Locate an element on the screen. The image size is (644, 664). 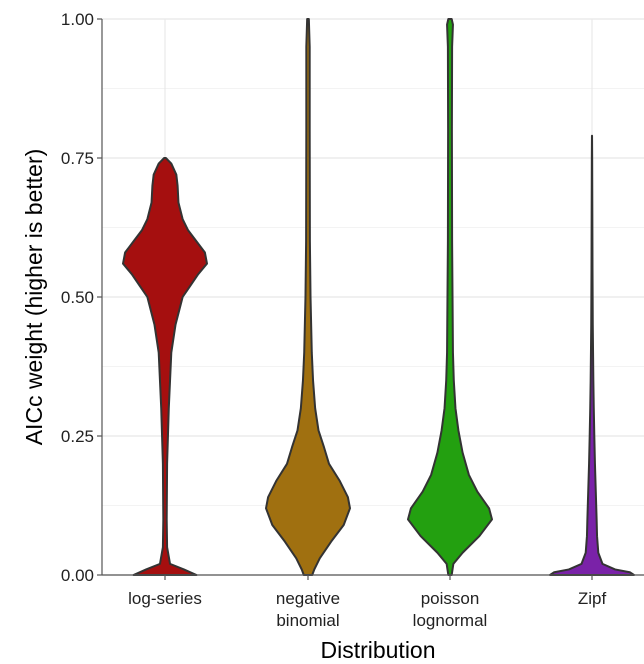
x-tick-label-line: log-series is located at coordinates (165, 598).